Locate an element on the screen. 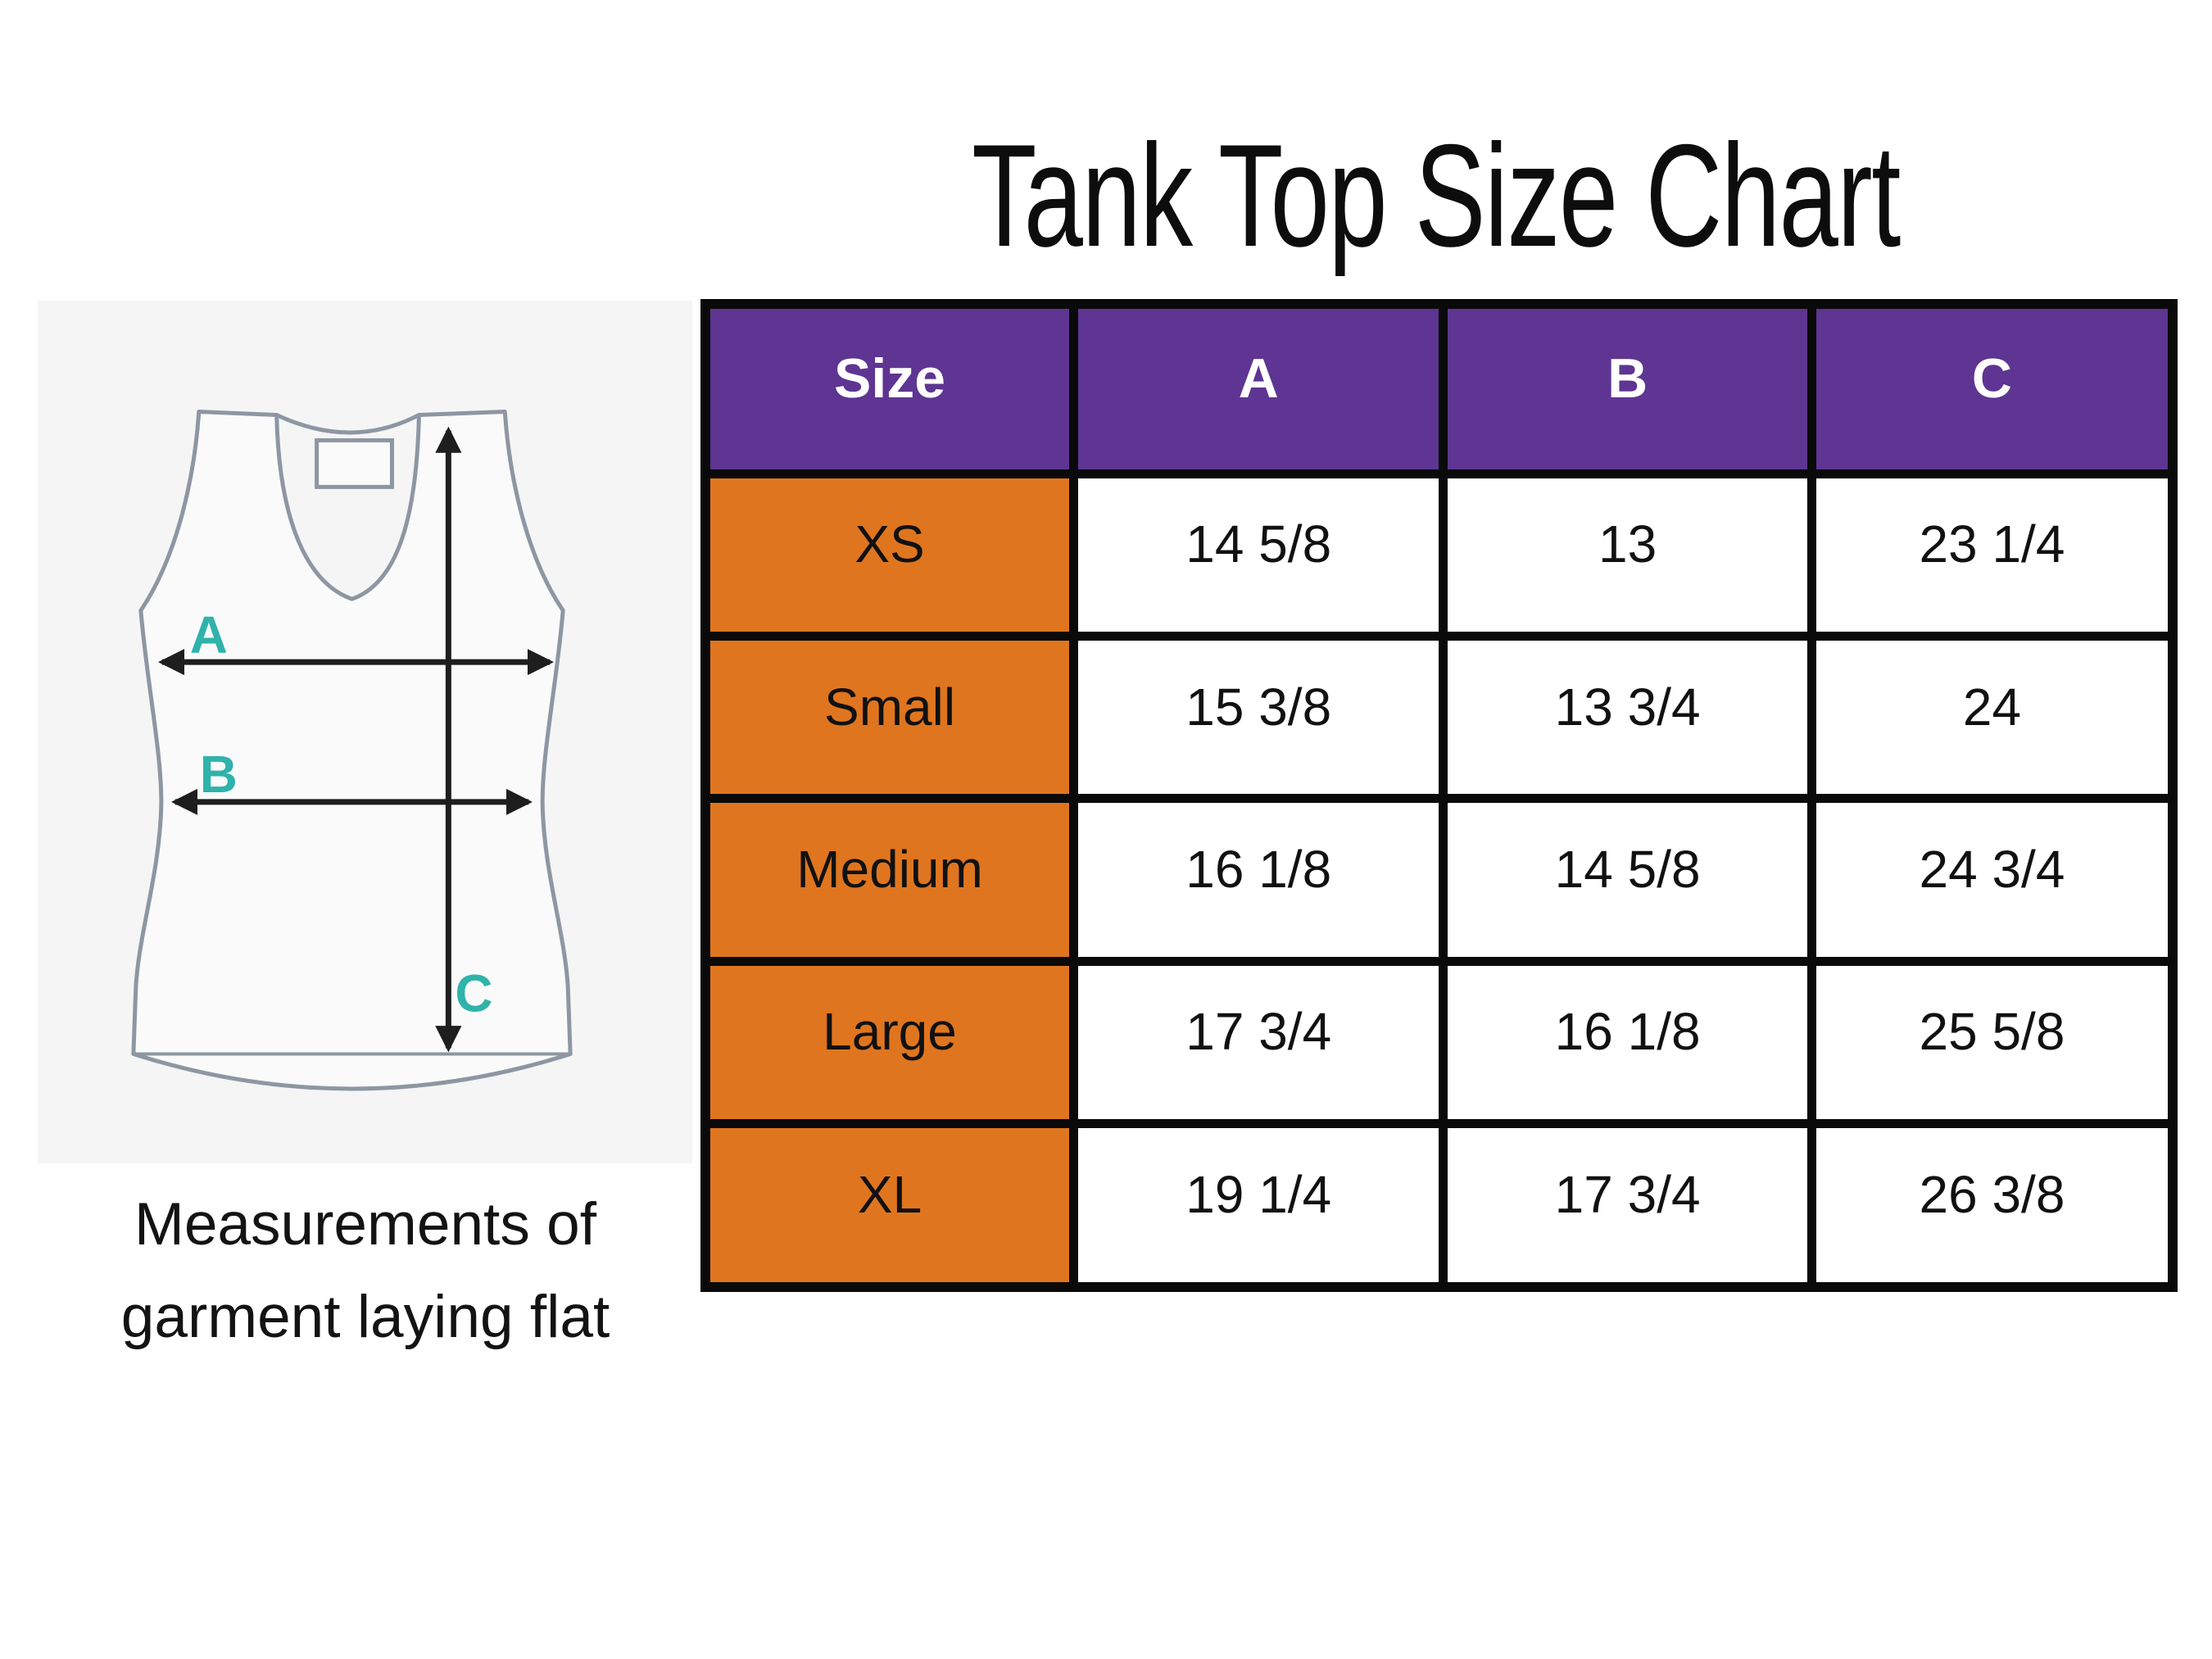  size-label-cell: Small is located at coordinates (889, 717).